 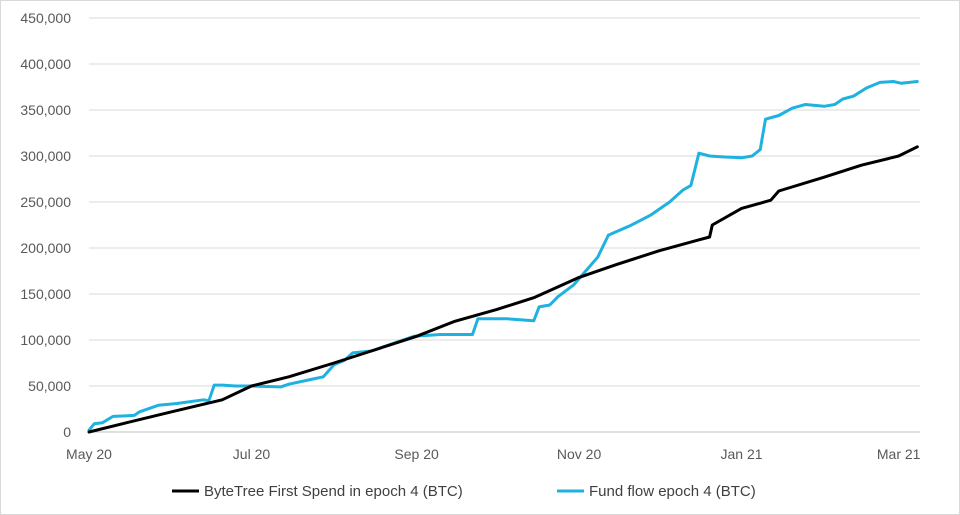 What do you see at coordinates (45, 156) in the screenshot?
I see `y-tick-label: 300,000` at bounding box center [45, 156].